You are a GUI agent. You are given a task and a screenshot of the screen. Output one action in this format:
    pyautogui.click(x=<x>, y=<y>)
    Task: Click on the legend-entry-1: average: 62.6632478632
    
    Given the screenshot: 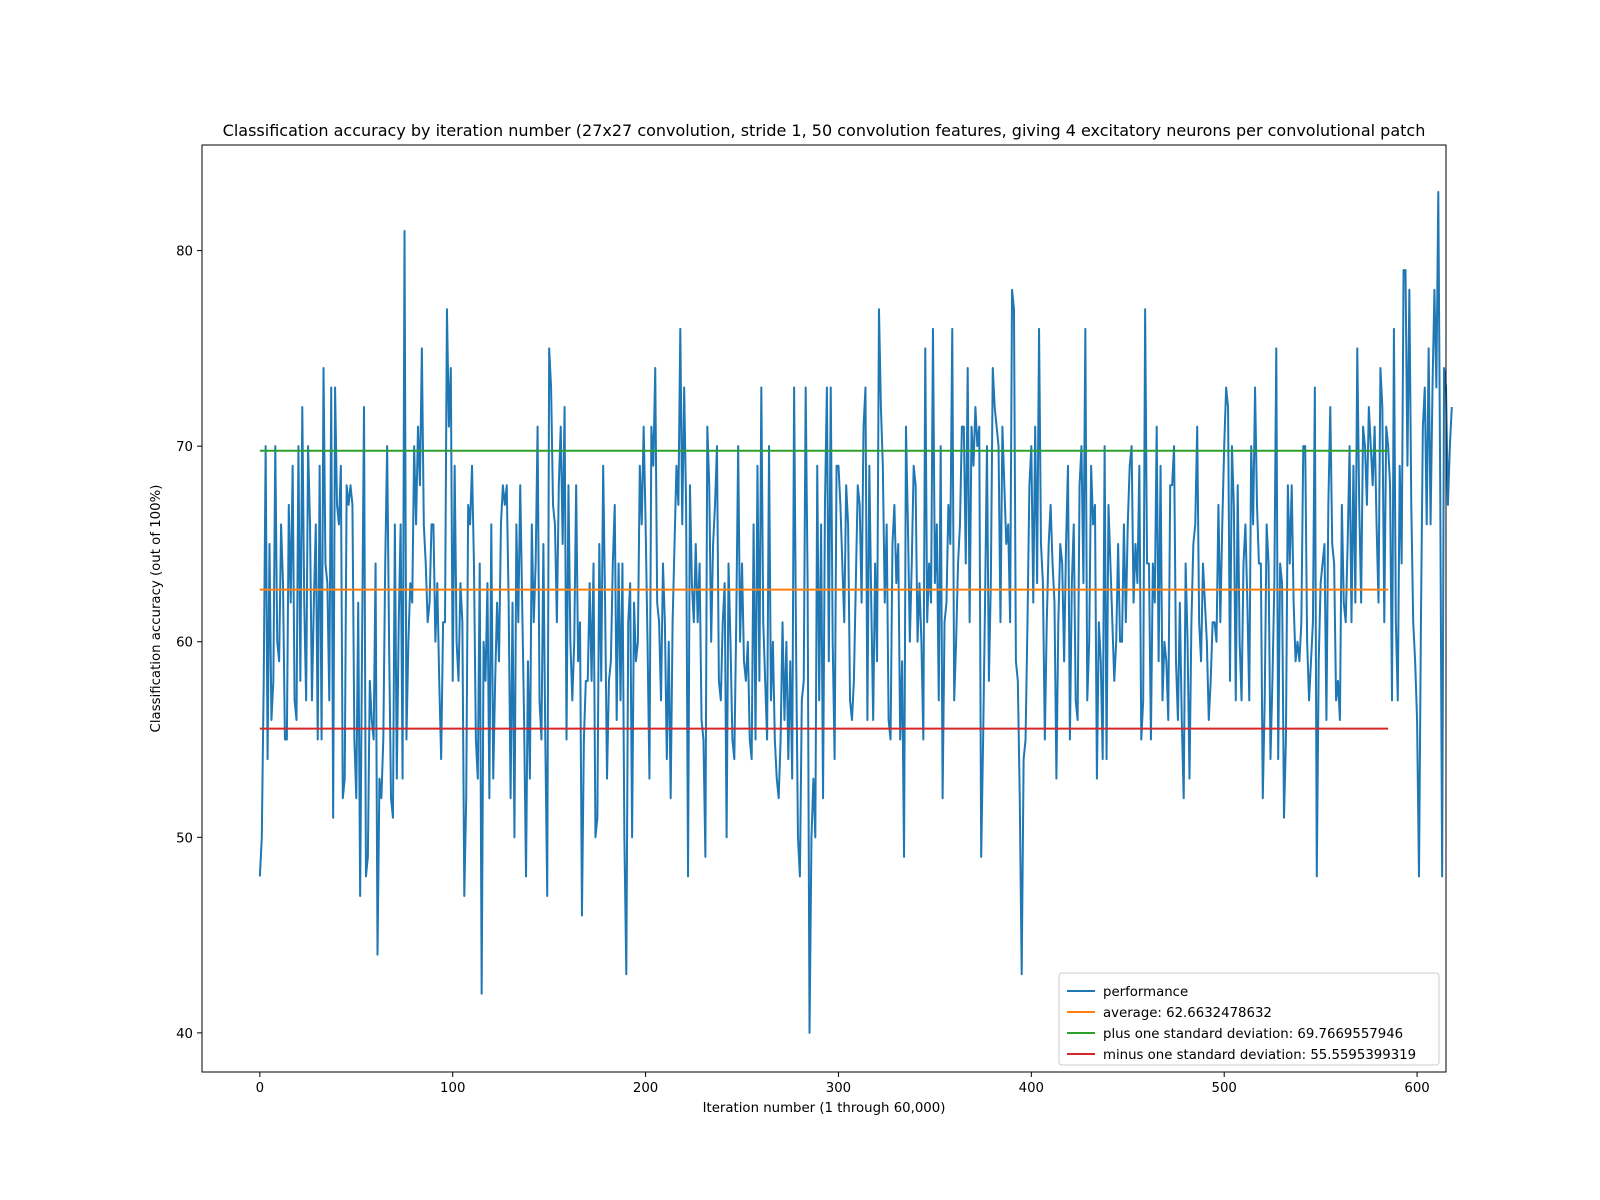 What is the action you would take?
    pyautogui.click(x=1187, y=1013)
    